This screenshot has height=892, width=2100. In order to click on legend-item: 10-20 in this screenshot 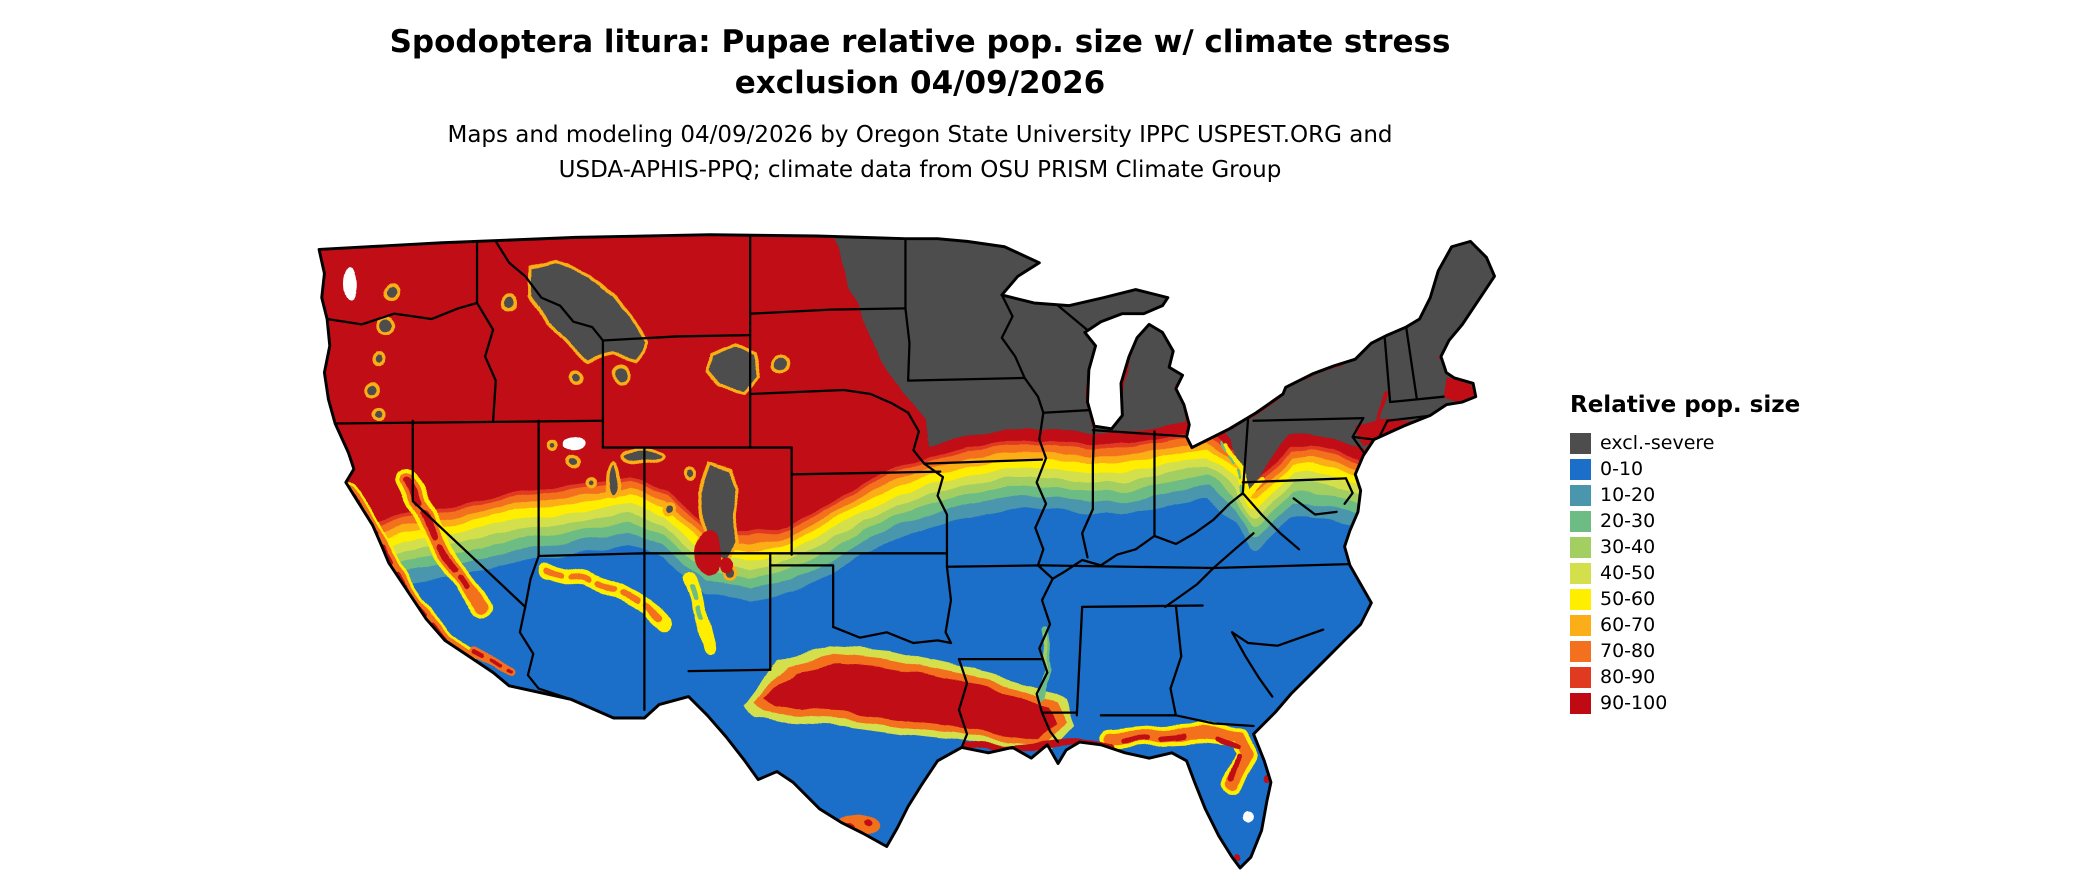, I will do `click(1685, 495)`.